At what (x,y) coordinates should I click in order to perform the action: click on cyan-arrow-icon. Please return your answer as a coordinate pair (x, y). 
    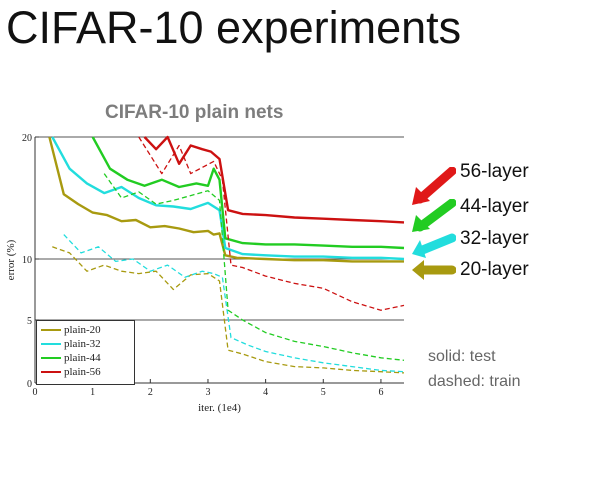
    Looking at the image, I should click on (434, 245).